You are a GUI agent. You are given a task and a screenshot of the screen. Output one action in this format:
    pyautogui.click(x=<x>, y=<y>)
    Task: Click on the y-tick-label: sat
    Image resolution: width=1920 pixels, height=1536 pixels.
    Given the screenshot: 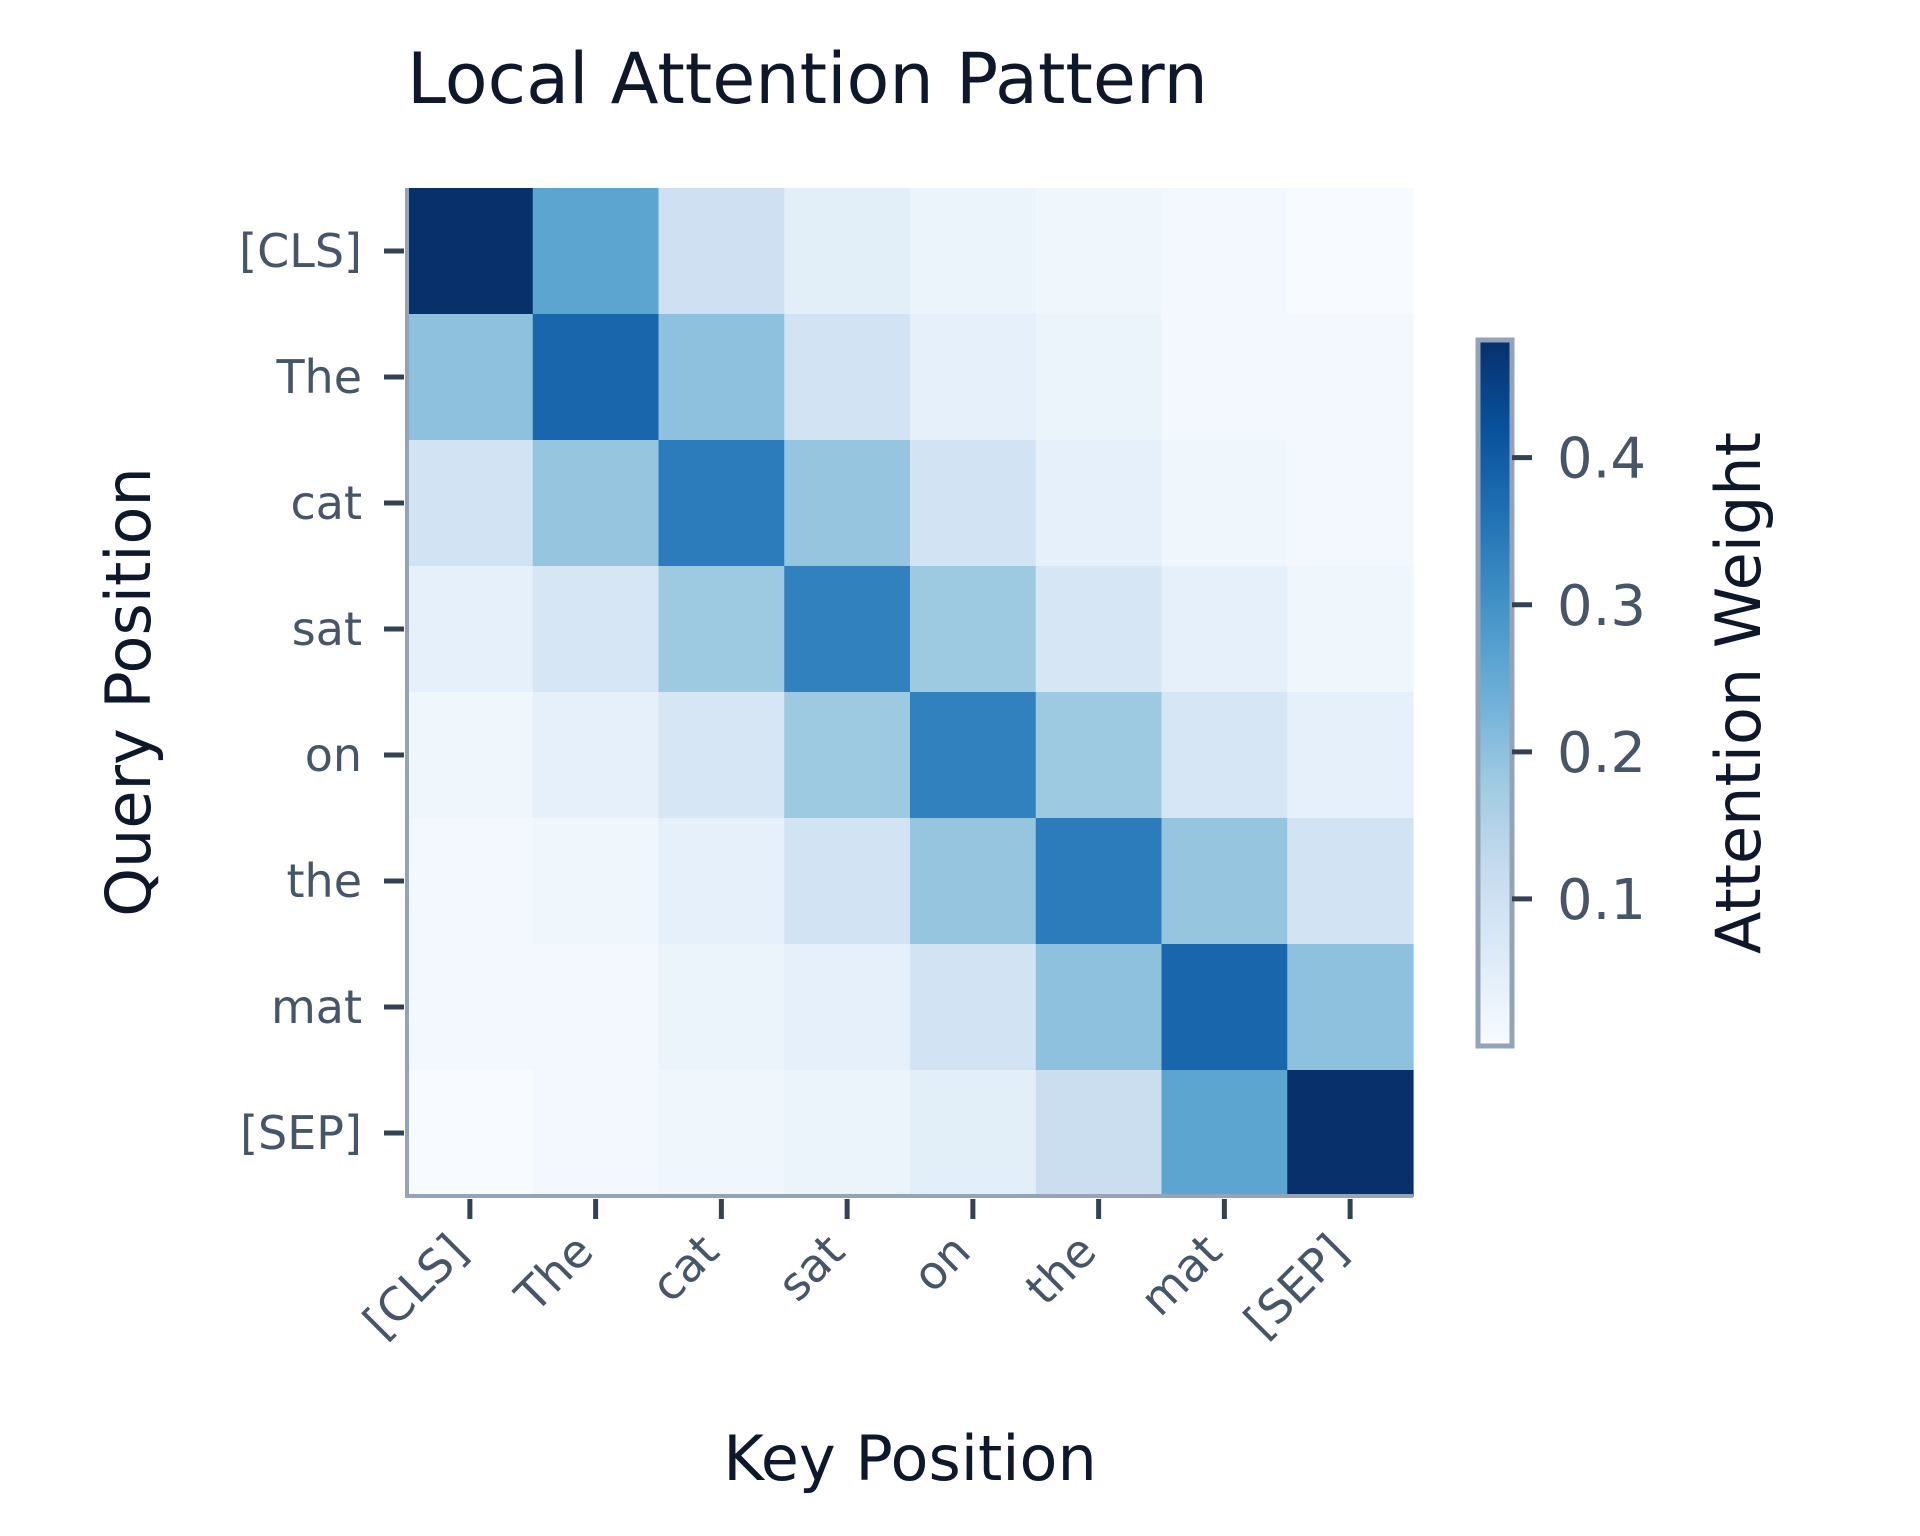 What is the action you would take?
    pyautogui.click(x=327, y=629)
    